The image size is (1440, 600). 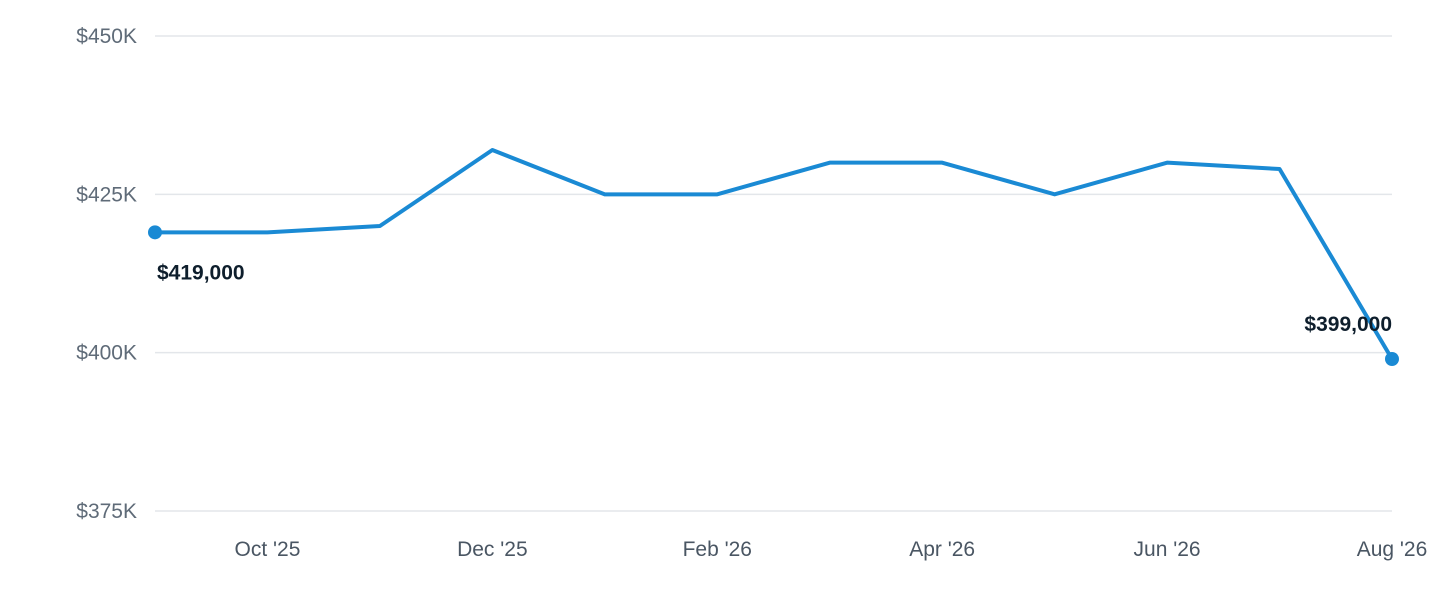 What do you see at coordinates (106, 194) in the screenshot?
I see `y-tick-label: $425K` at bounding box center [106, 194].